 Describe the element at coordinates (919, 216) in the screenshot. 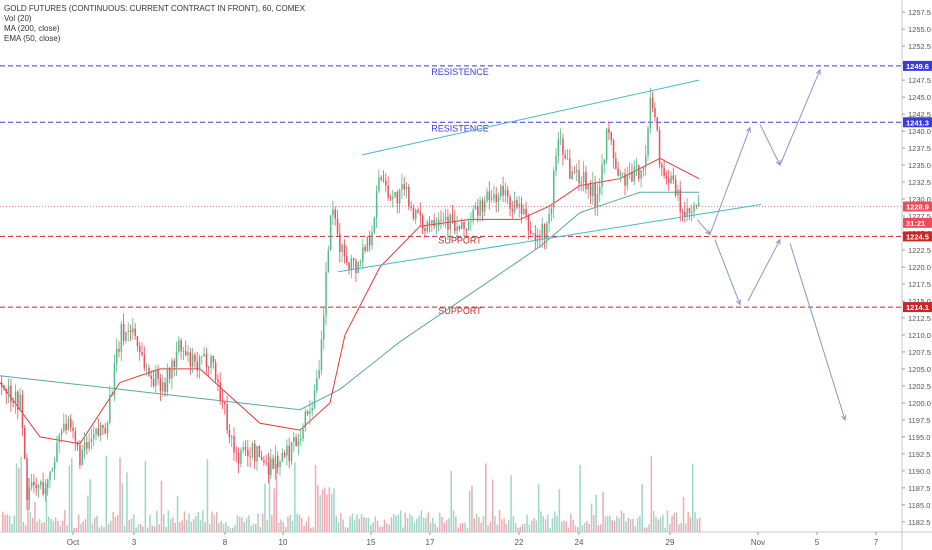

I see `price-tick-label: 1227.5` at that location.